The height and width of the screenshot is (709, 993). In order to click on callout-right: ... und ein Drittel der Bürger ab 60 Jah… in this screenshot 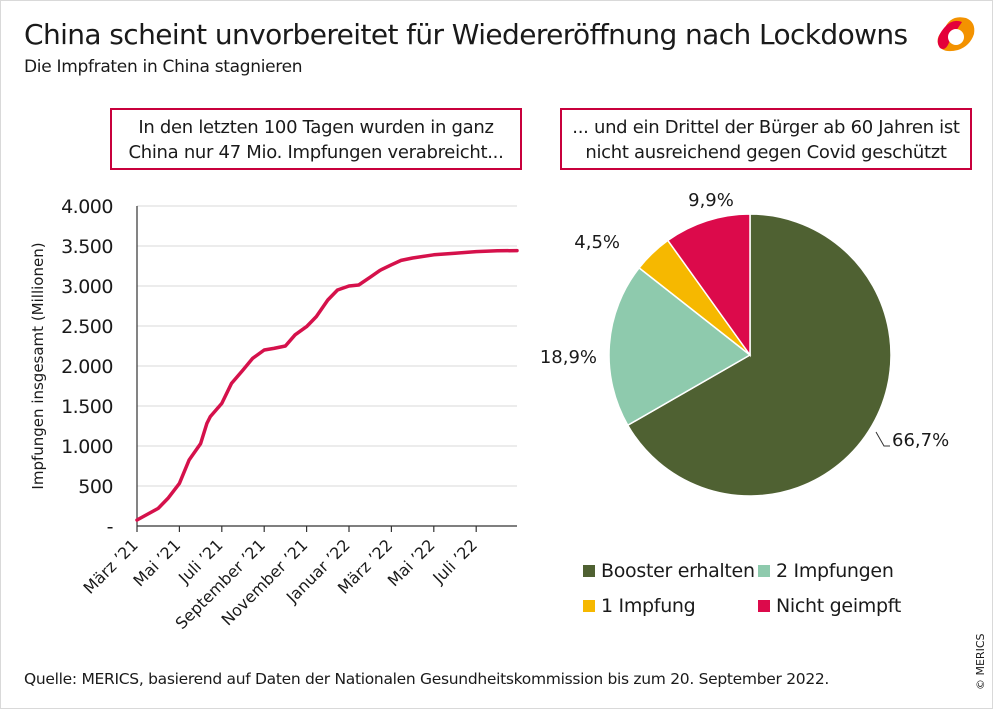, I will do `click(766, 139)`.